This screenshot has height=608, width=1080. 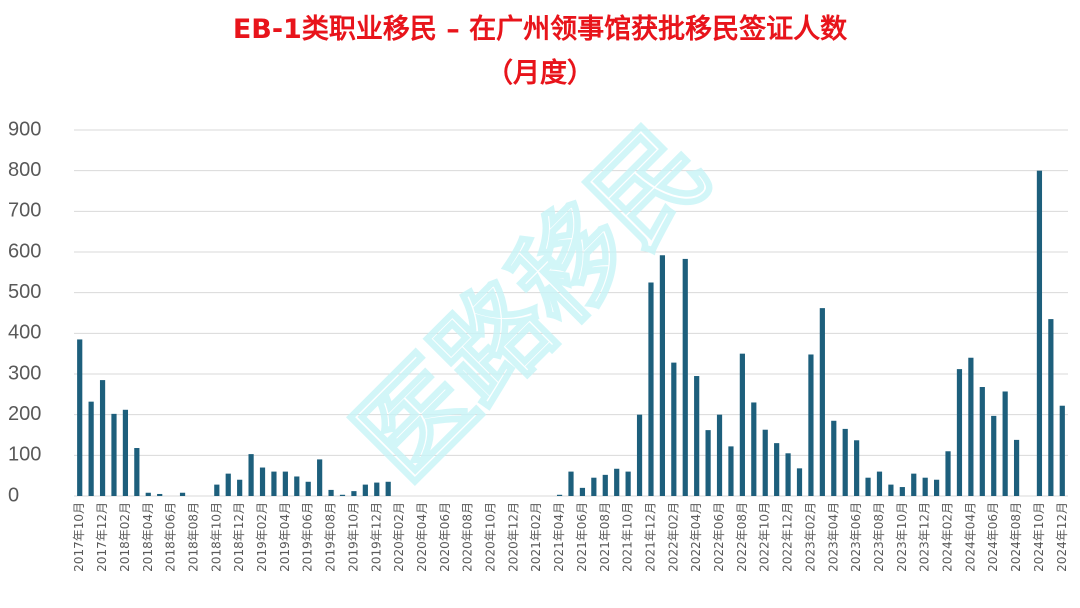 What do you see at coordinates (513, 537) in the screenshot?
I see `x-tick-label: 2020年12月` at bounding box center [513, 537].